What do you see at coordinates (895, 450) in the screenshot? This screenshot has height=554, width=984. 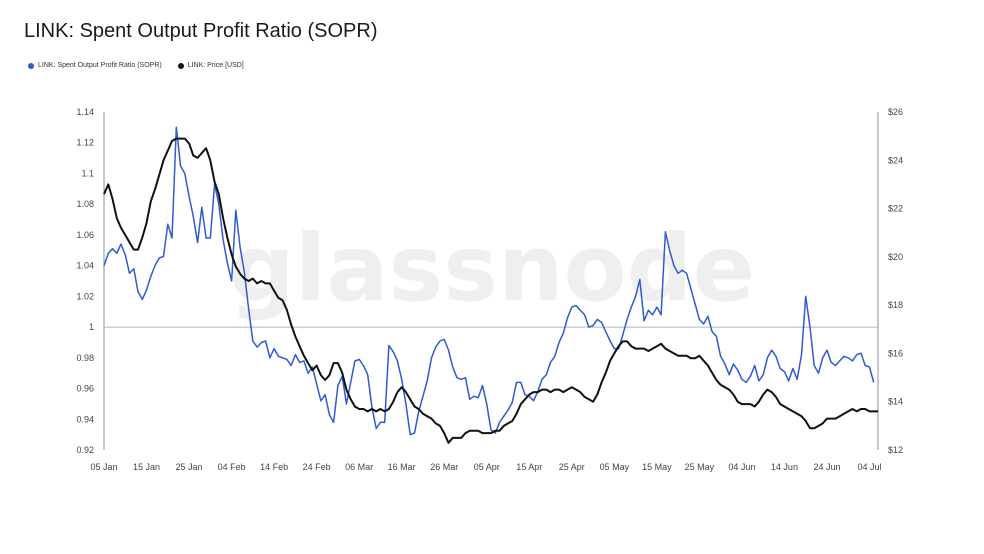 I see `y-right-tick-label: $12` at bounding box center [895, 450].